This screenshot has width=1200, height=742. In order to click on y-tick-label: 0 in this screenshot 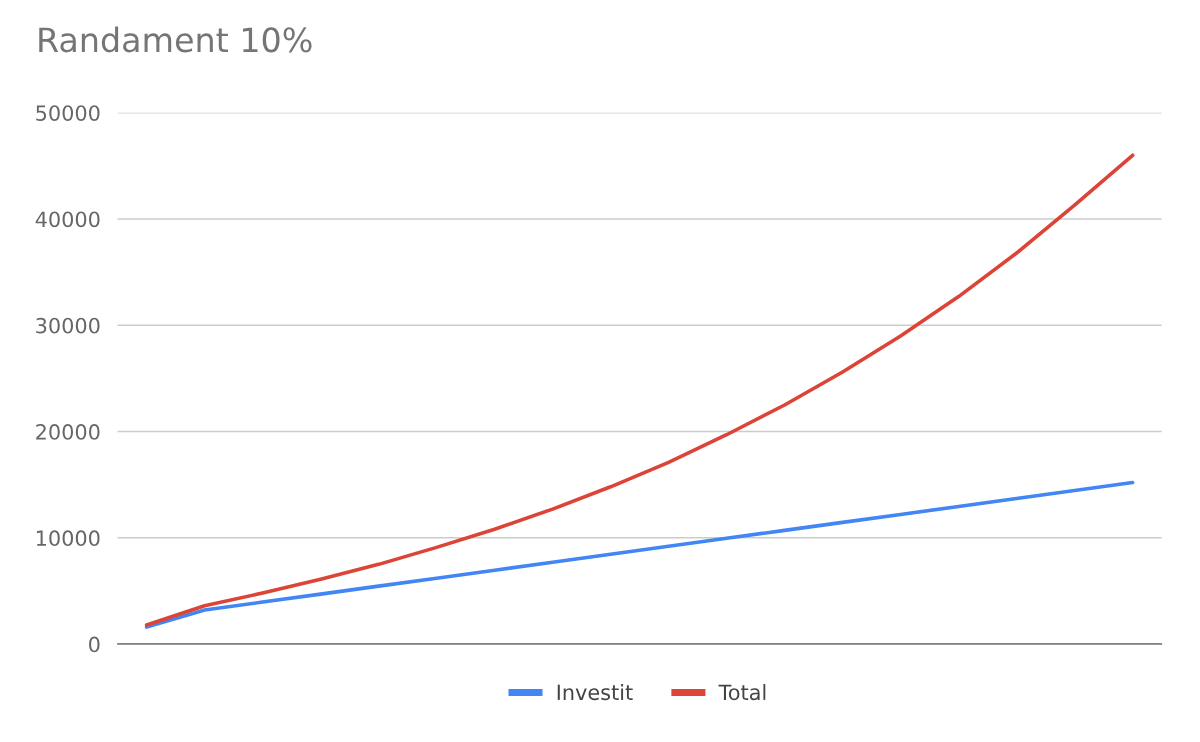, I will do `click(94, 644)`.